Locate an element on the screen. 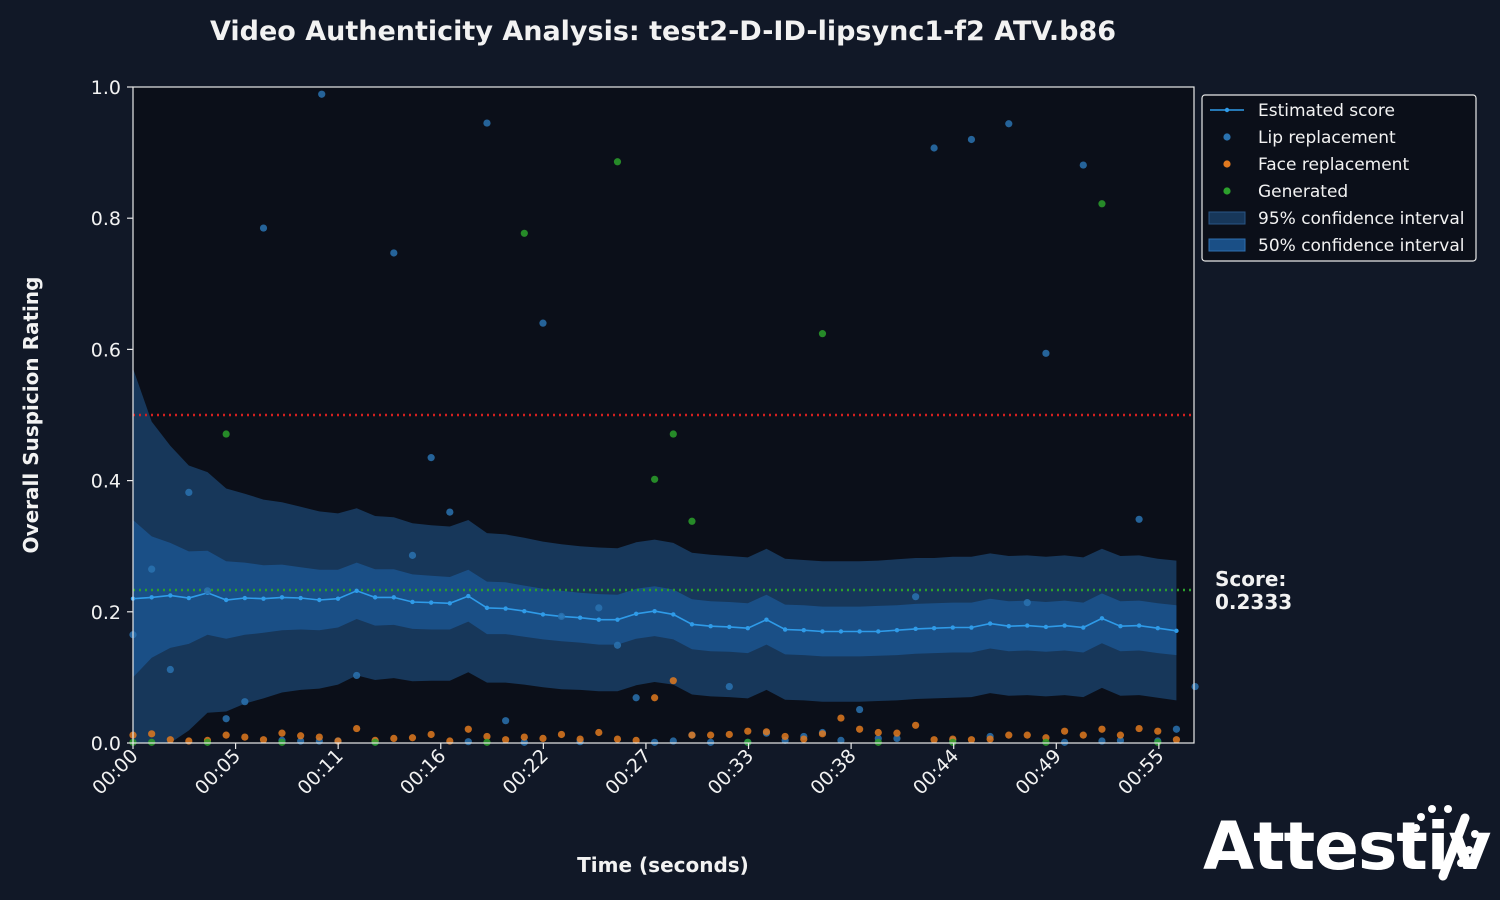 This screenshot has width=1500, height=900. legend-box is located at coordinates (1339, 178).